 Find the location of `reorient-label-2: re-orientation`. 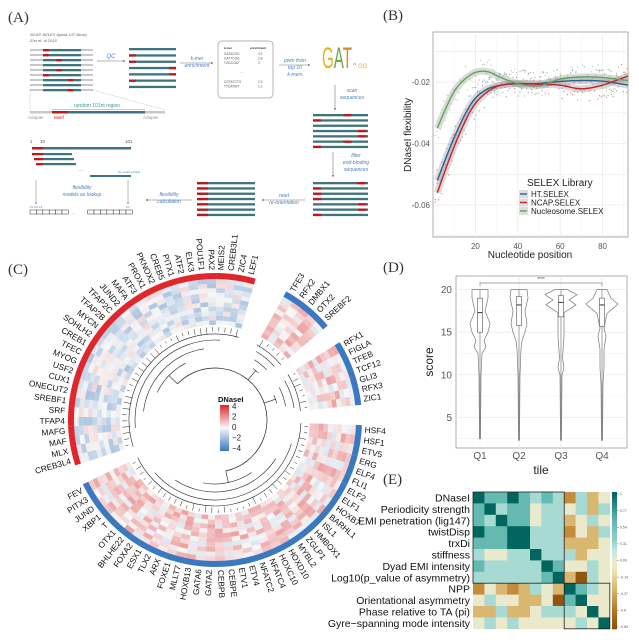

reorient-label-2: re-orientation is located at coordinates (284, 203).